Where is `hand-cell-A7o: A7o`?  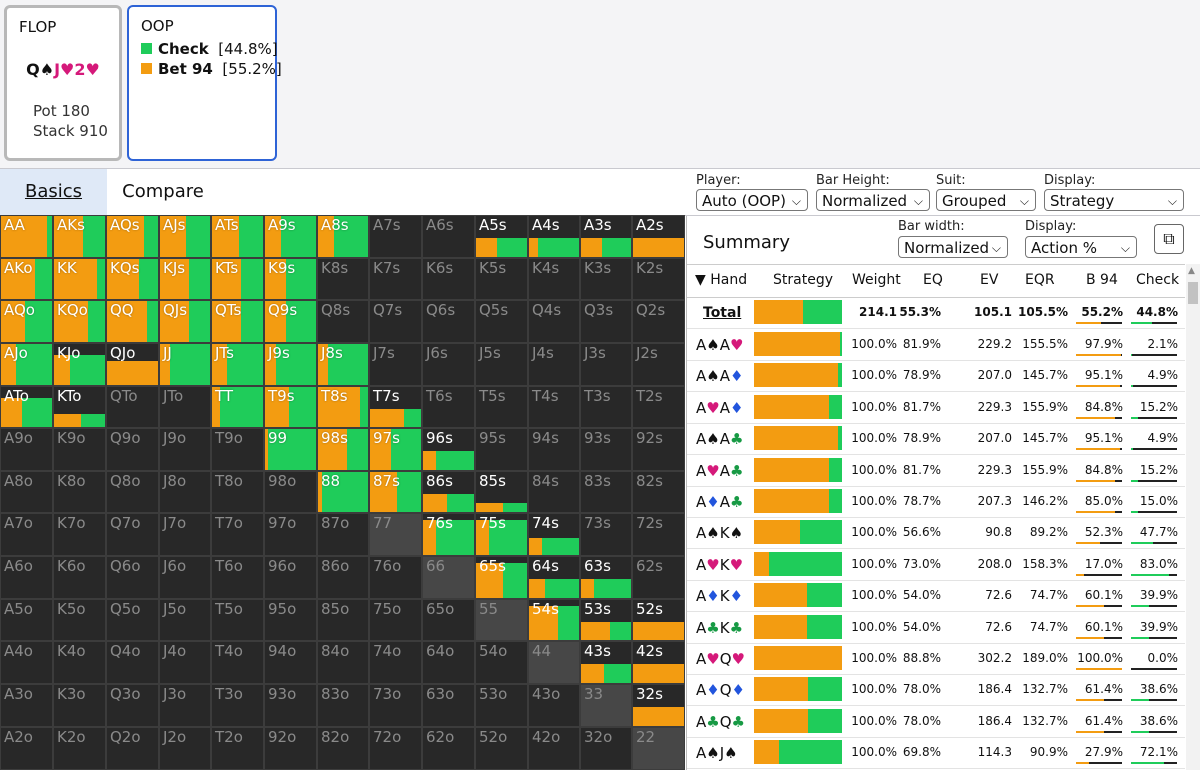
hand-cell-A7o: A7o is located at coordinates (26, 534).